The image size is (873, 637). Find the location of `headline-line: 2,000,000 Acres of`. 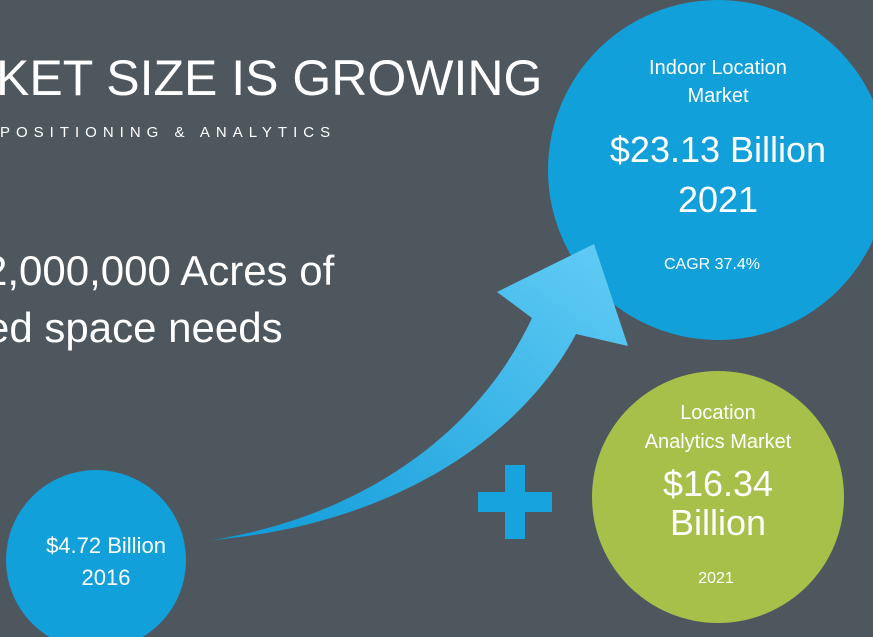

headline-line: 2,000,000 Acres of is located at coordinates (167, 270).